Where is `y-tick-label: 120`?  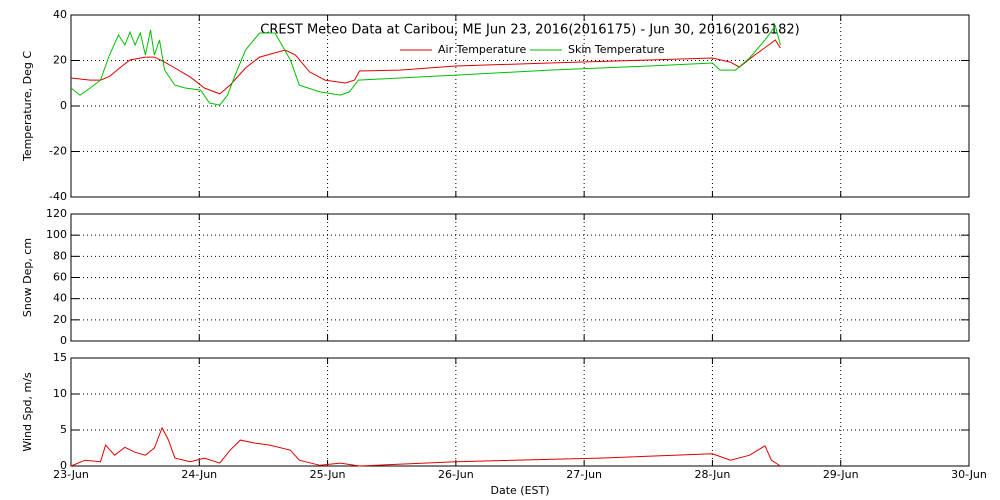 y-tick-label: 120 is located at coordinates (56, 213).